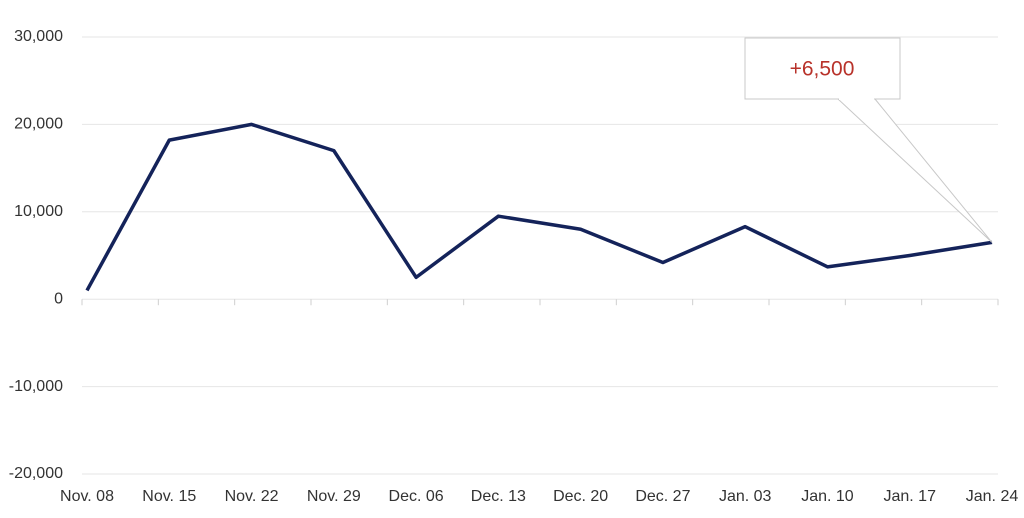  What do you see at coordinates (498, 496) in the screenshot?
I see `x-tick-label: Dec. 13` at bounding box center [498, 496].